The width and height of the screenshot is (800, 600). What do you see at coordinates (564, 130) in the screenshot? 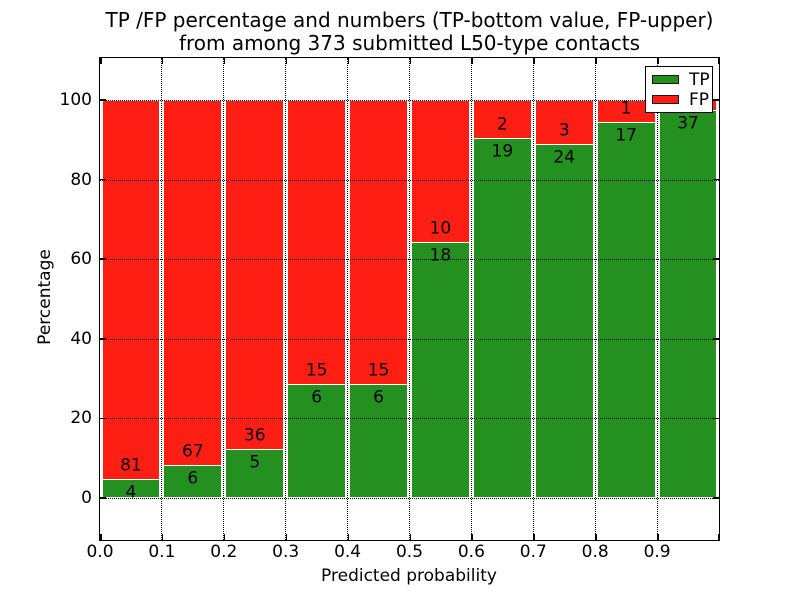
I see `fp-count-label: 3` at bounding box center [564, 130].